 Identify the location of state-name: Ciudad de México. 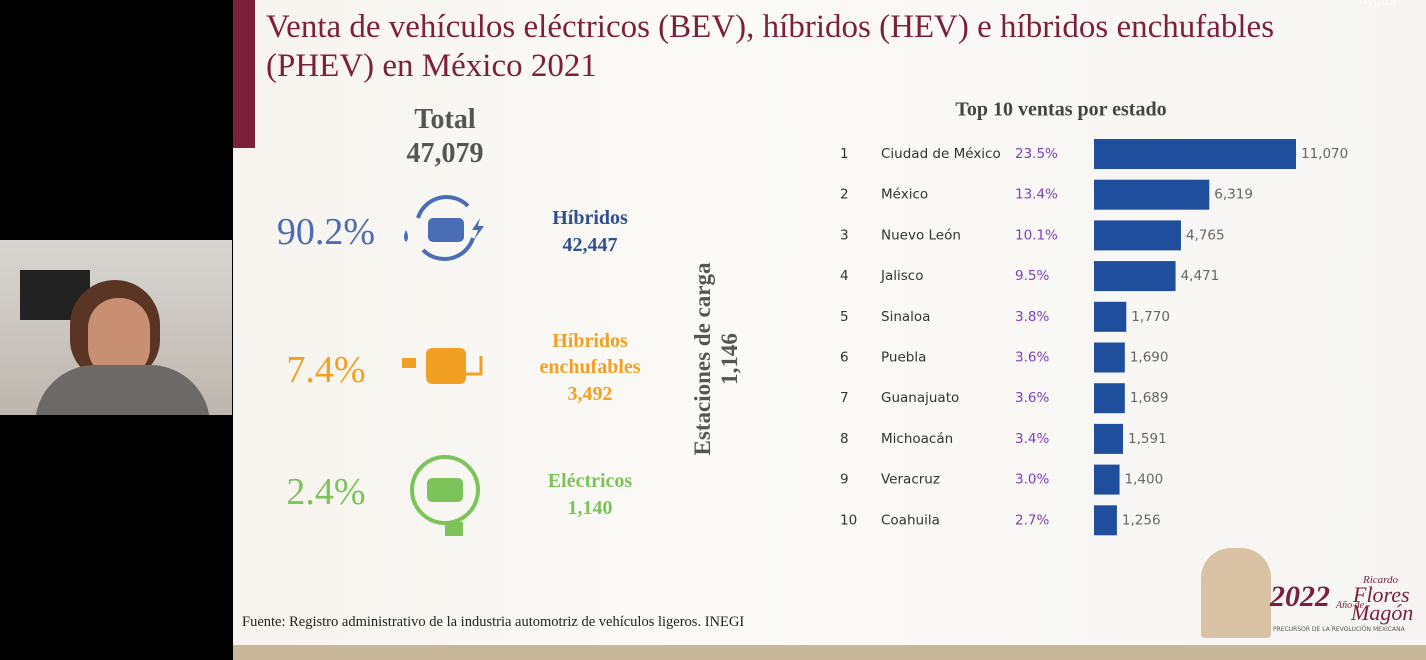
(941, 154).